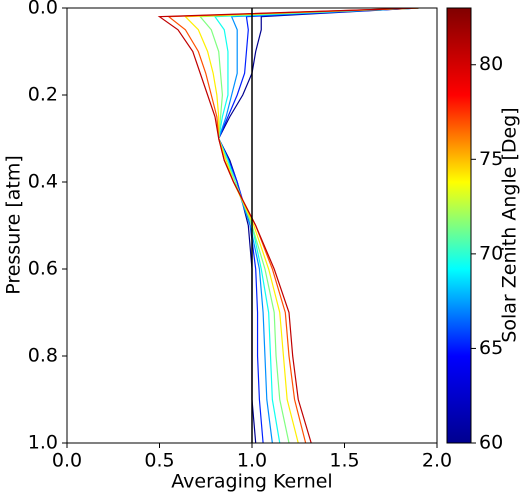 This screenshot has width=524, height=494. Describe the element at coordinates (252, 461) in the screenshot. I see `x-tick-label: 1.0` at that location.